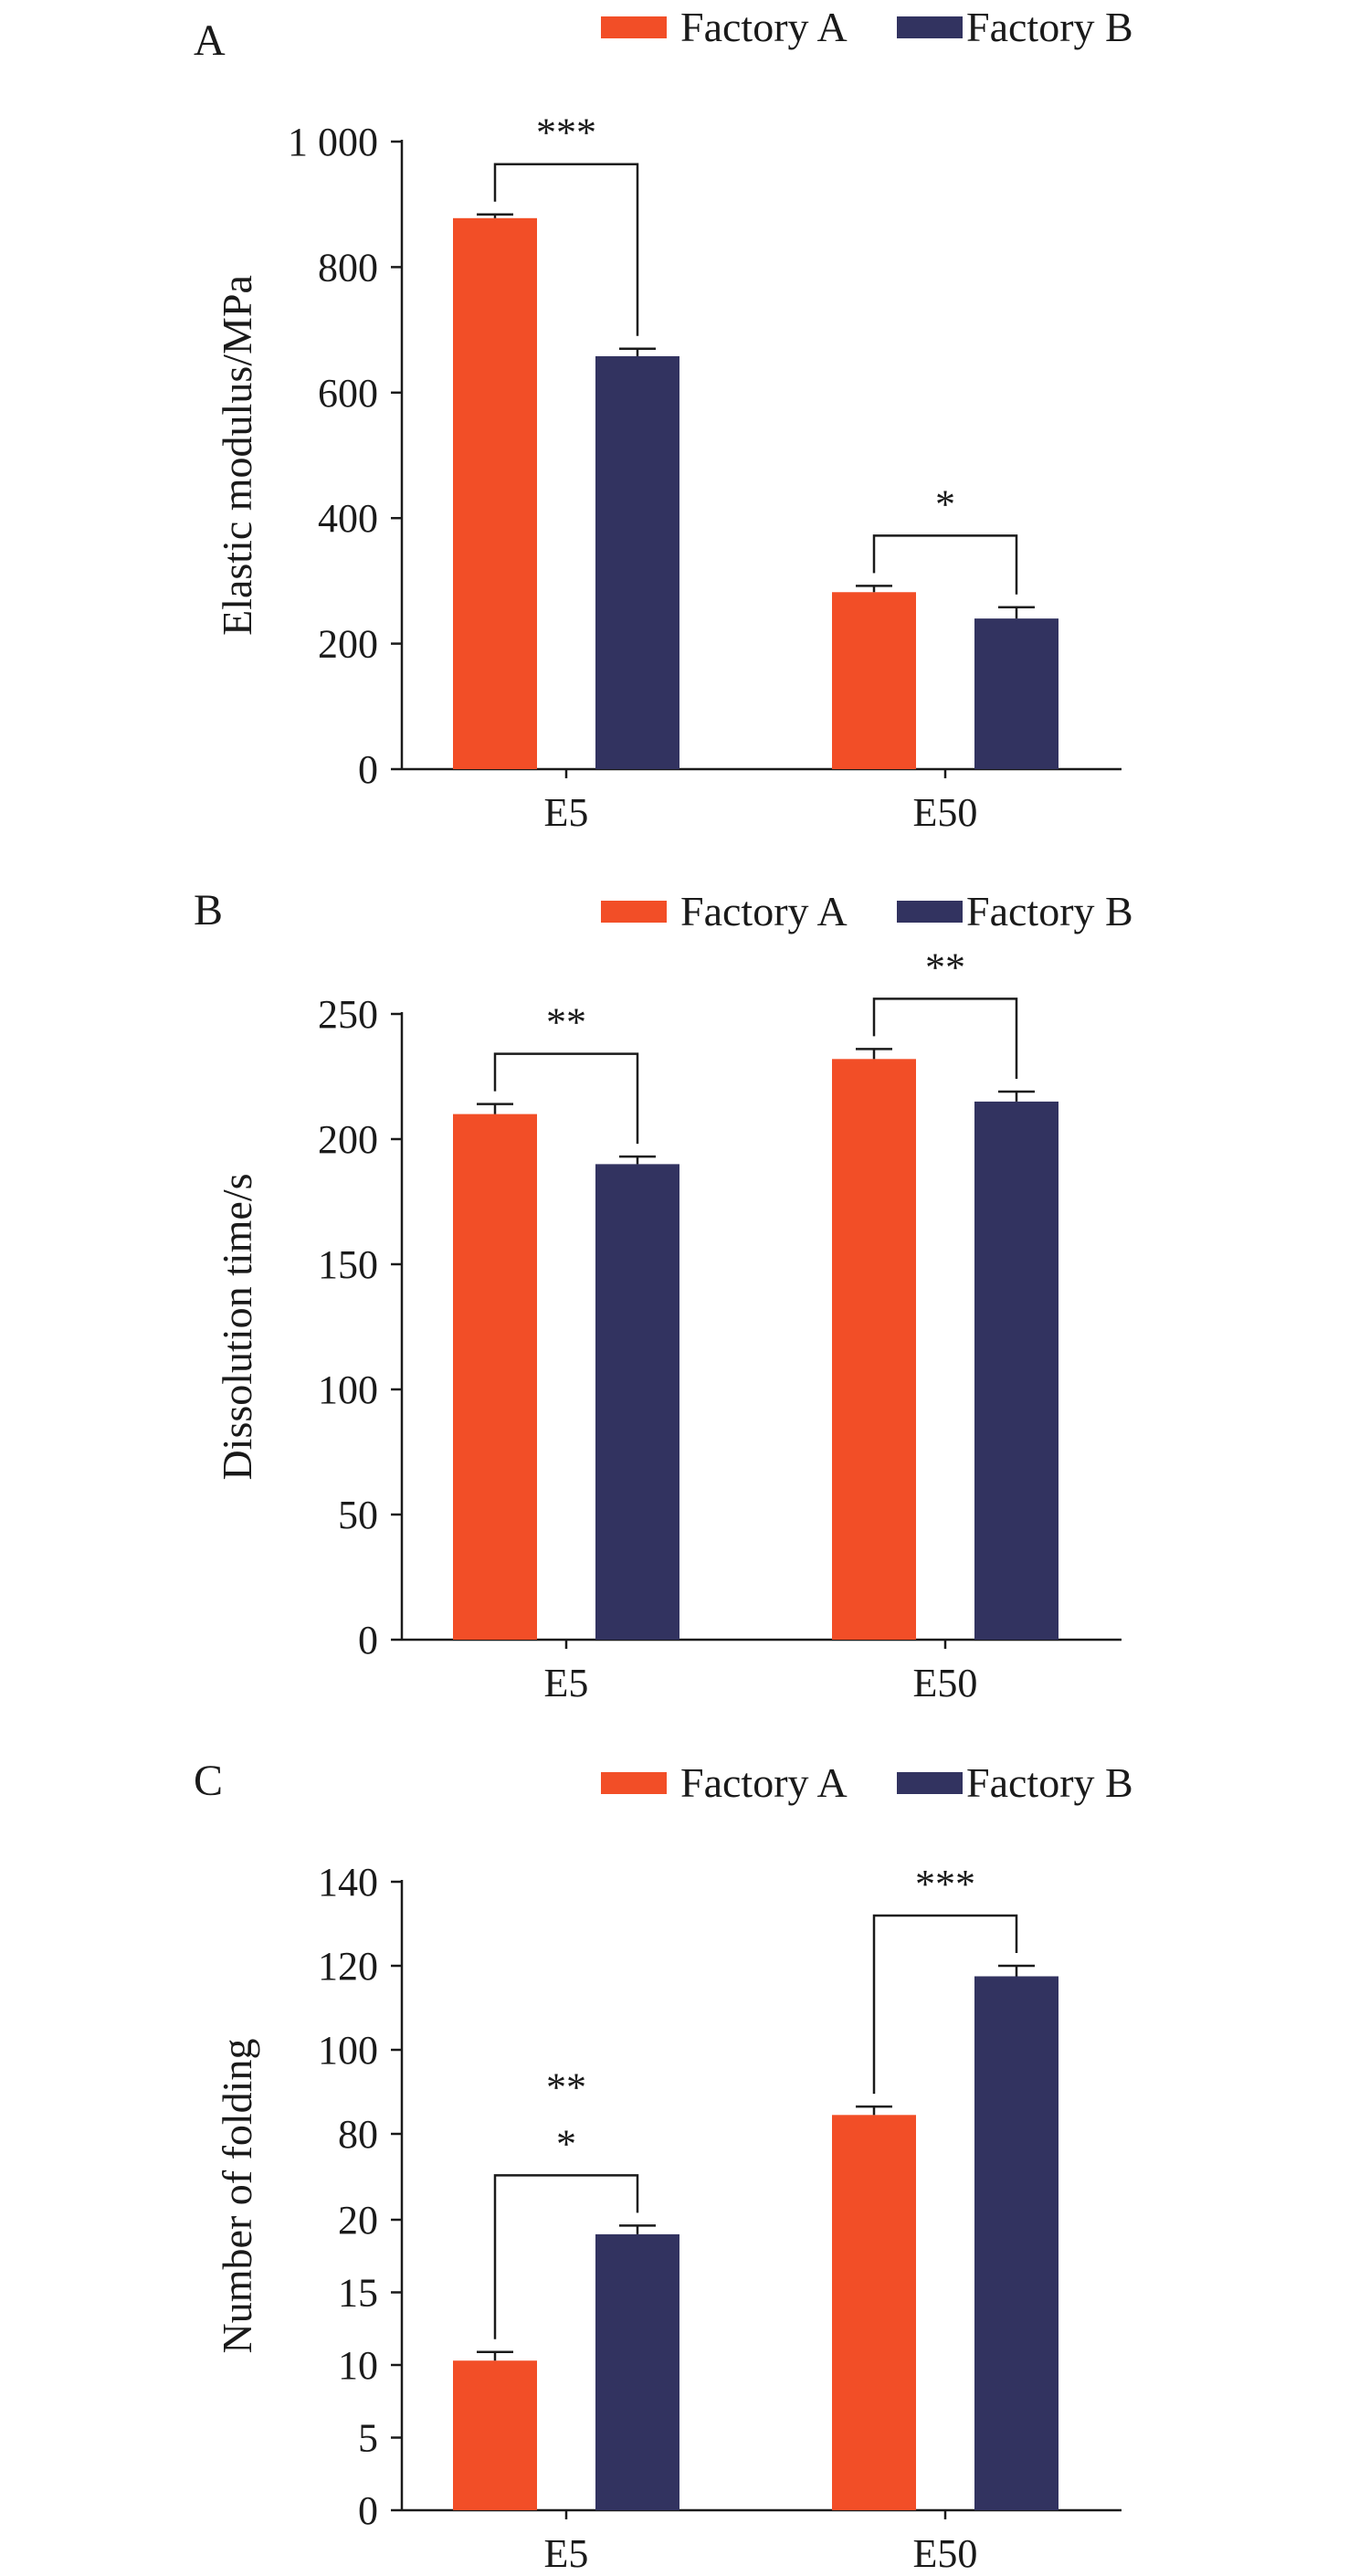  I want to click on y-axis-title: Number of folding, so click(237, 2196).